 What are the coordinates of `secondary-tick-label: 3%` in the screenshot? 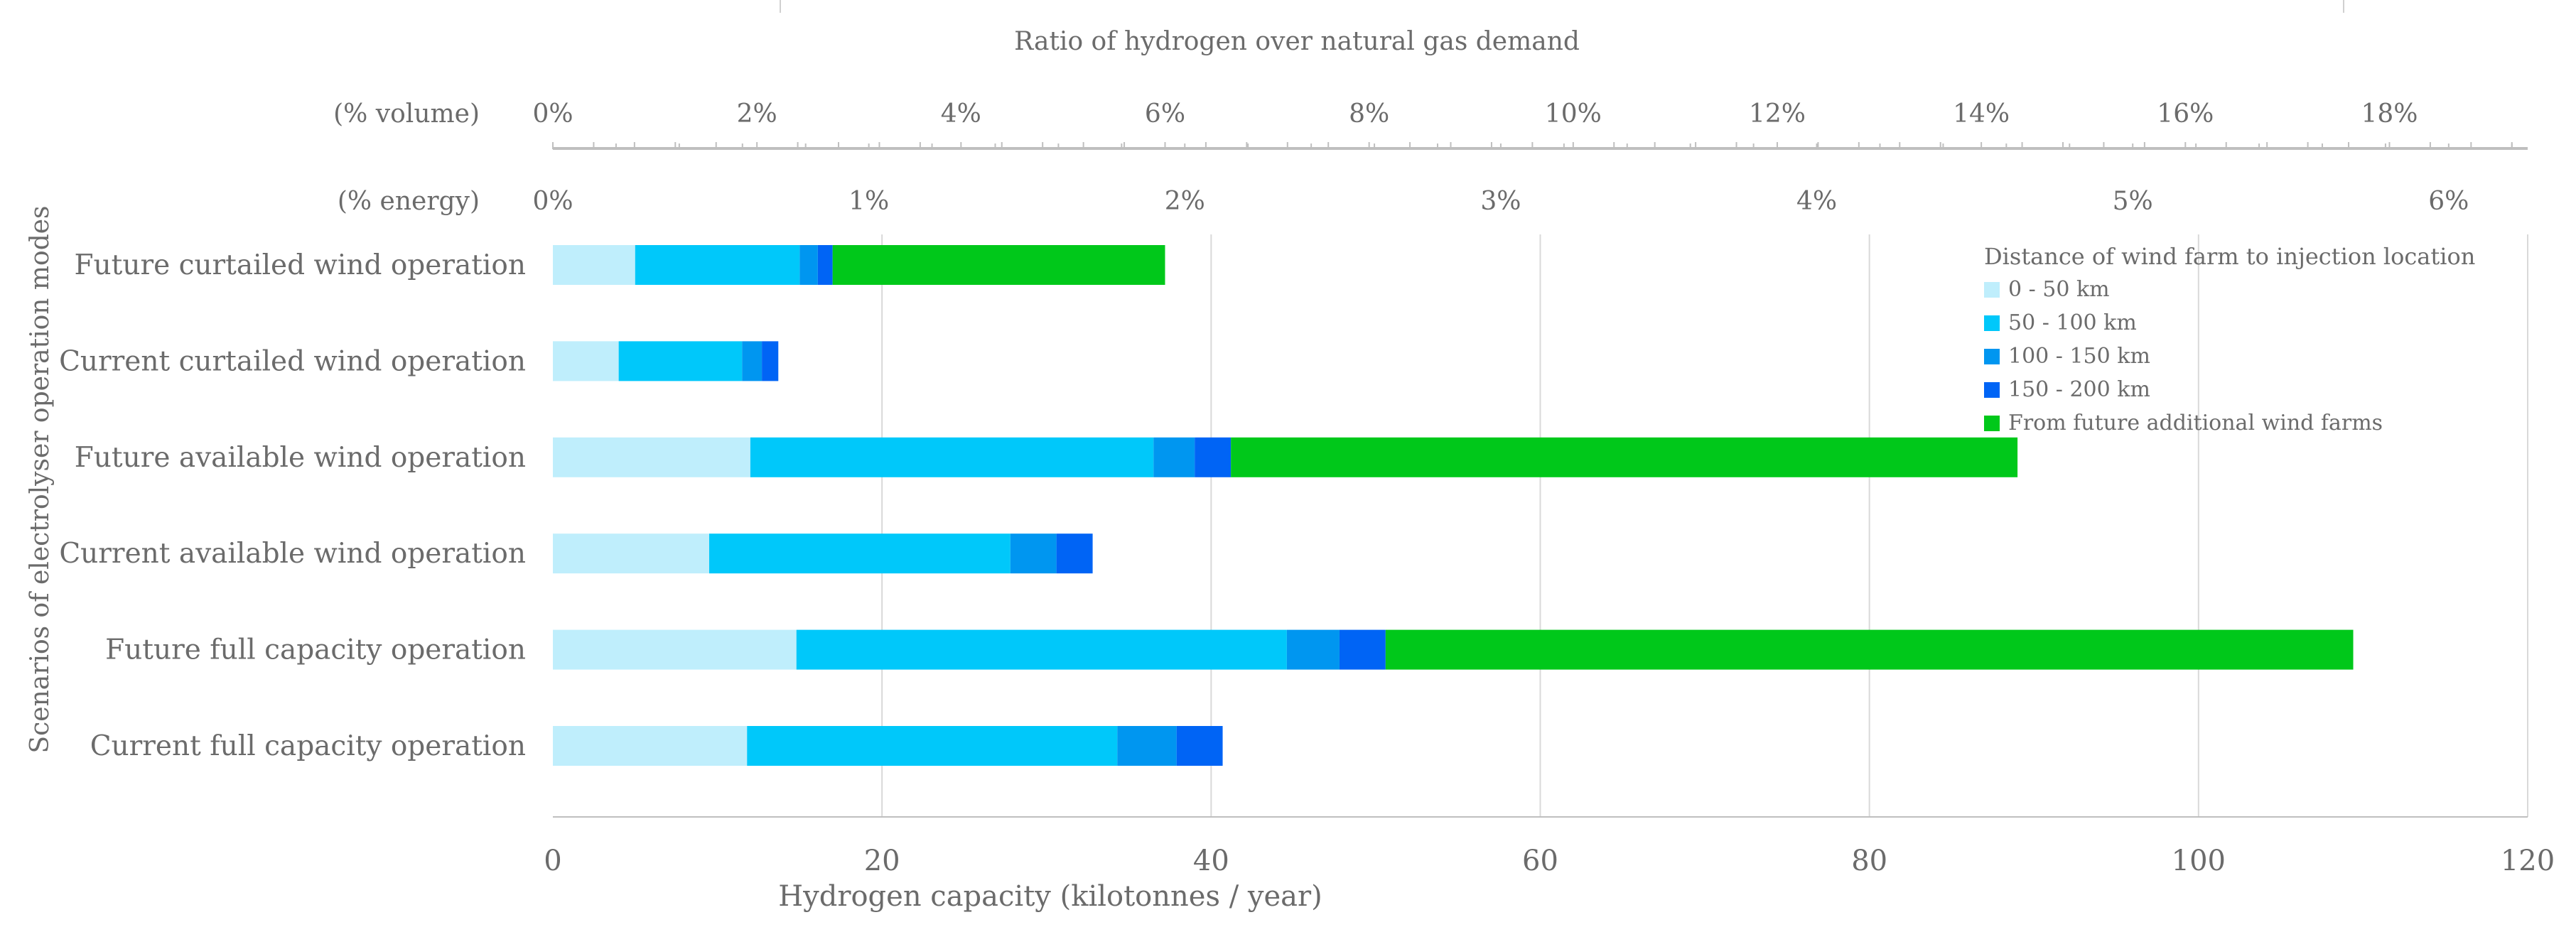 It's located at (1501, 201).